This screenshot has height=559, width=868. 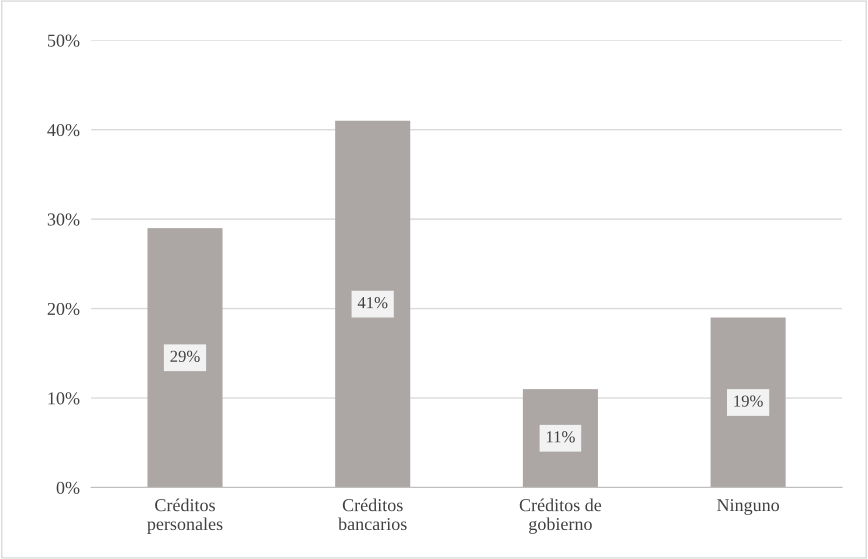 What do you see at coordinates (64, 219) in the screenshot?
I see `y-tick-label: 30%` at bounding box center [64, 219].